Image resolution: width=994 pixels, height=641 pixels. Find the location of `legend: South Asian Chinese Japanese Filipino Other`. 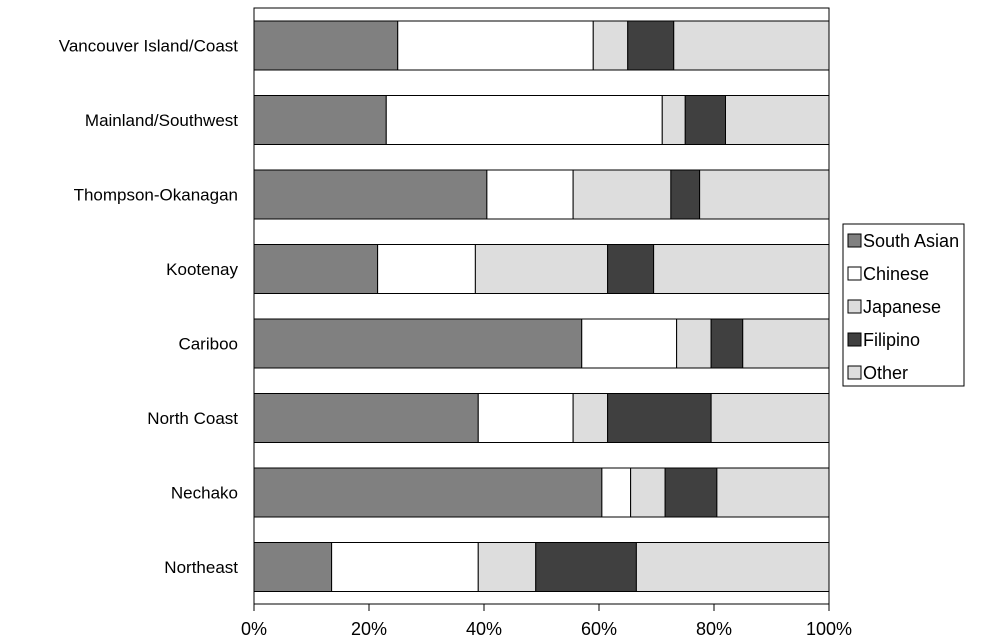

legend: South Asian Chinese Japanese Filipino Other is located at coordinates (903, 305).